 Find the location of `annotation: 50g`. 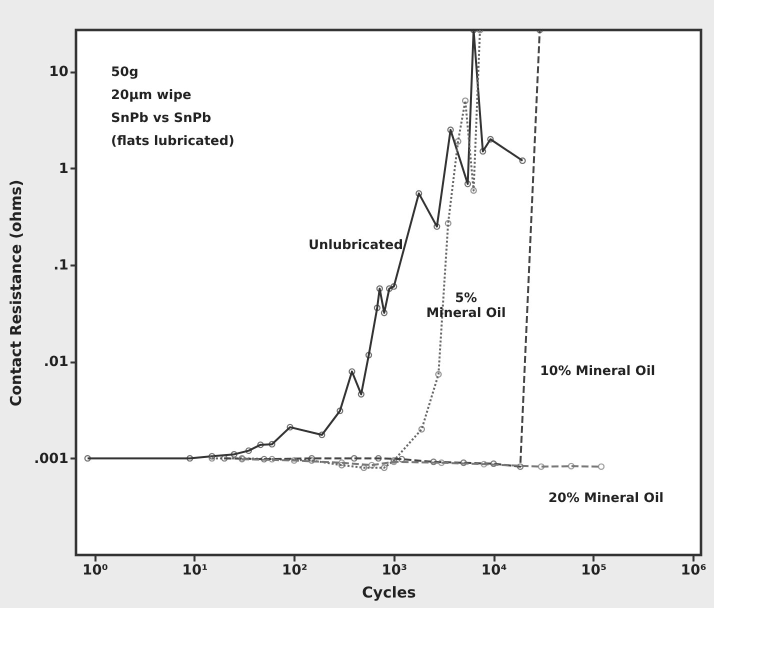

annotation: 50g is located at coordinates (124, 72).